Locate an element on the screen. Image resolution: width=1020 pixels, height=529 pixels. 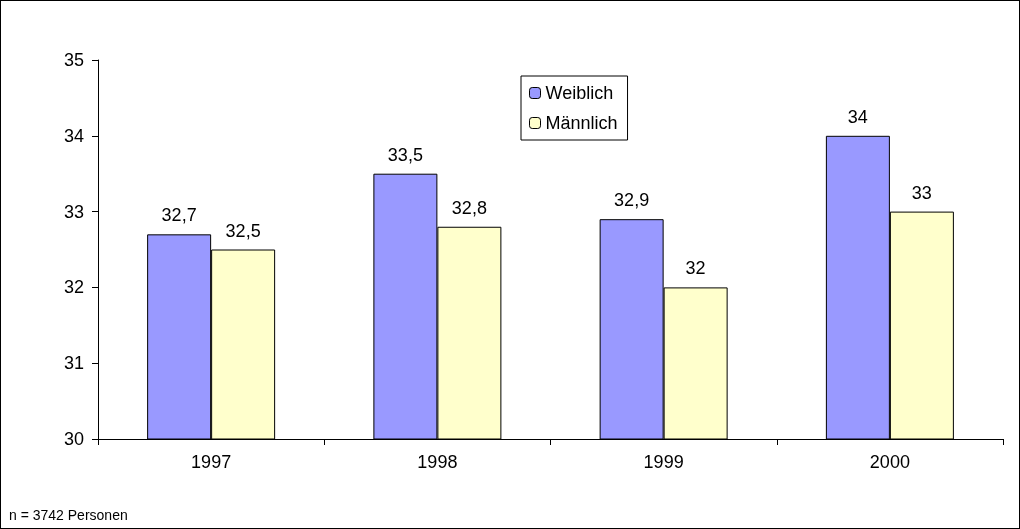
data-label: 34 is located at coordinates (857, 116).